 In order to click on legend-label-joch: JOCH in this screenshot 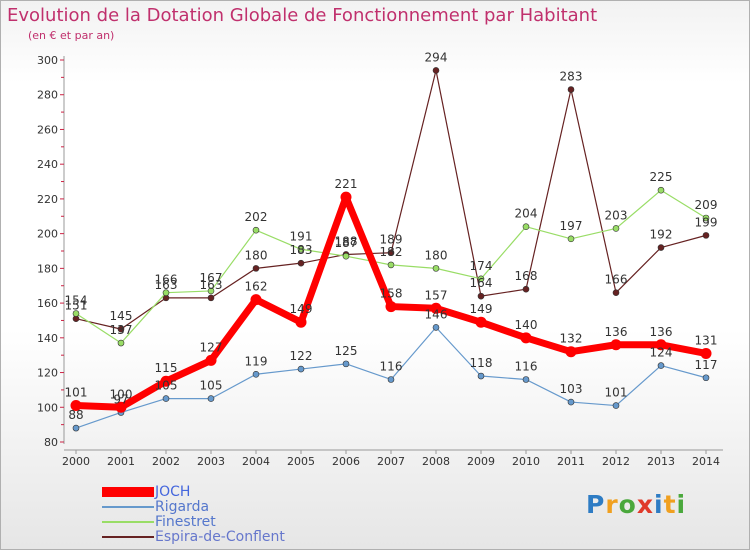, I will do `click(173, 492)`.